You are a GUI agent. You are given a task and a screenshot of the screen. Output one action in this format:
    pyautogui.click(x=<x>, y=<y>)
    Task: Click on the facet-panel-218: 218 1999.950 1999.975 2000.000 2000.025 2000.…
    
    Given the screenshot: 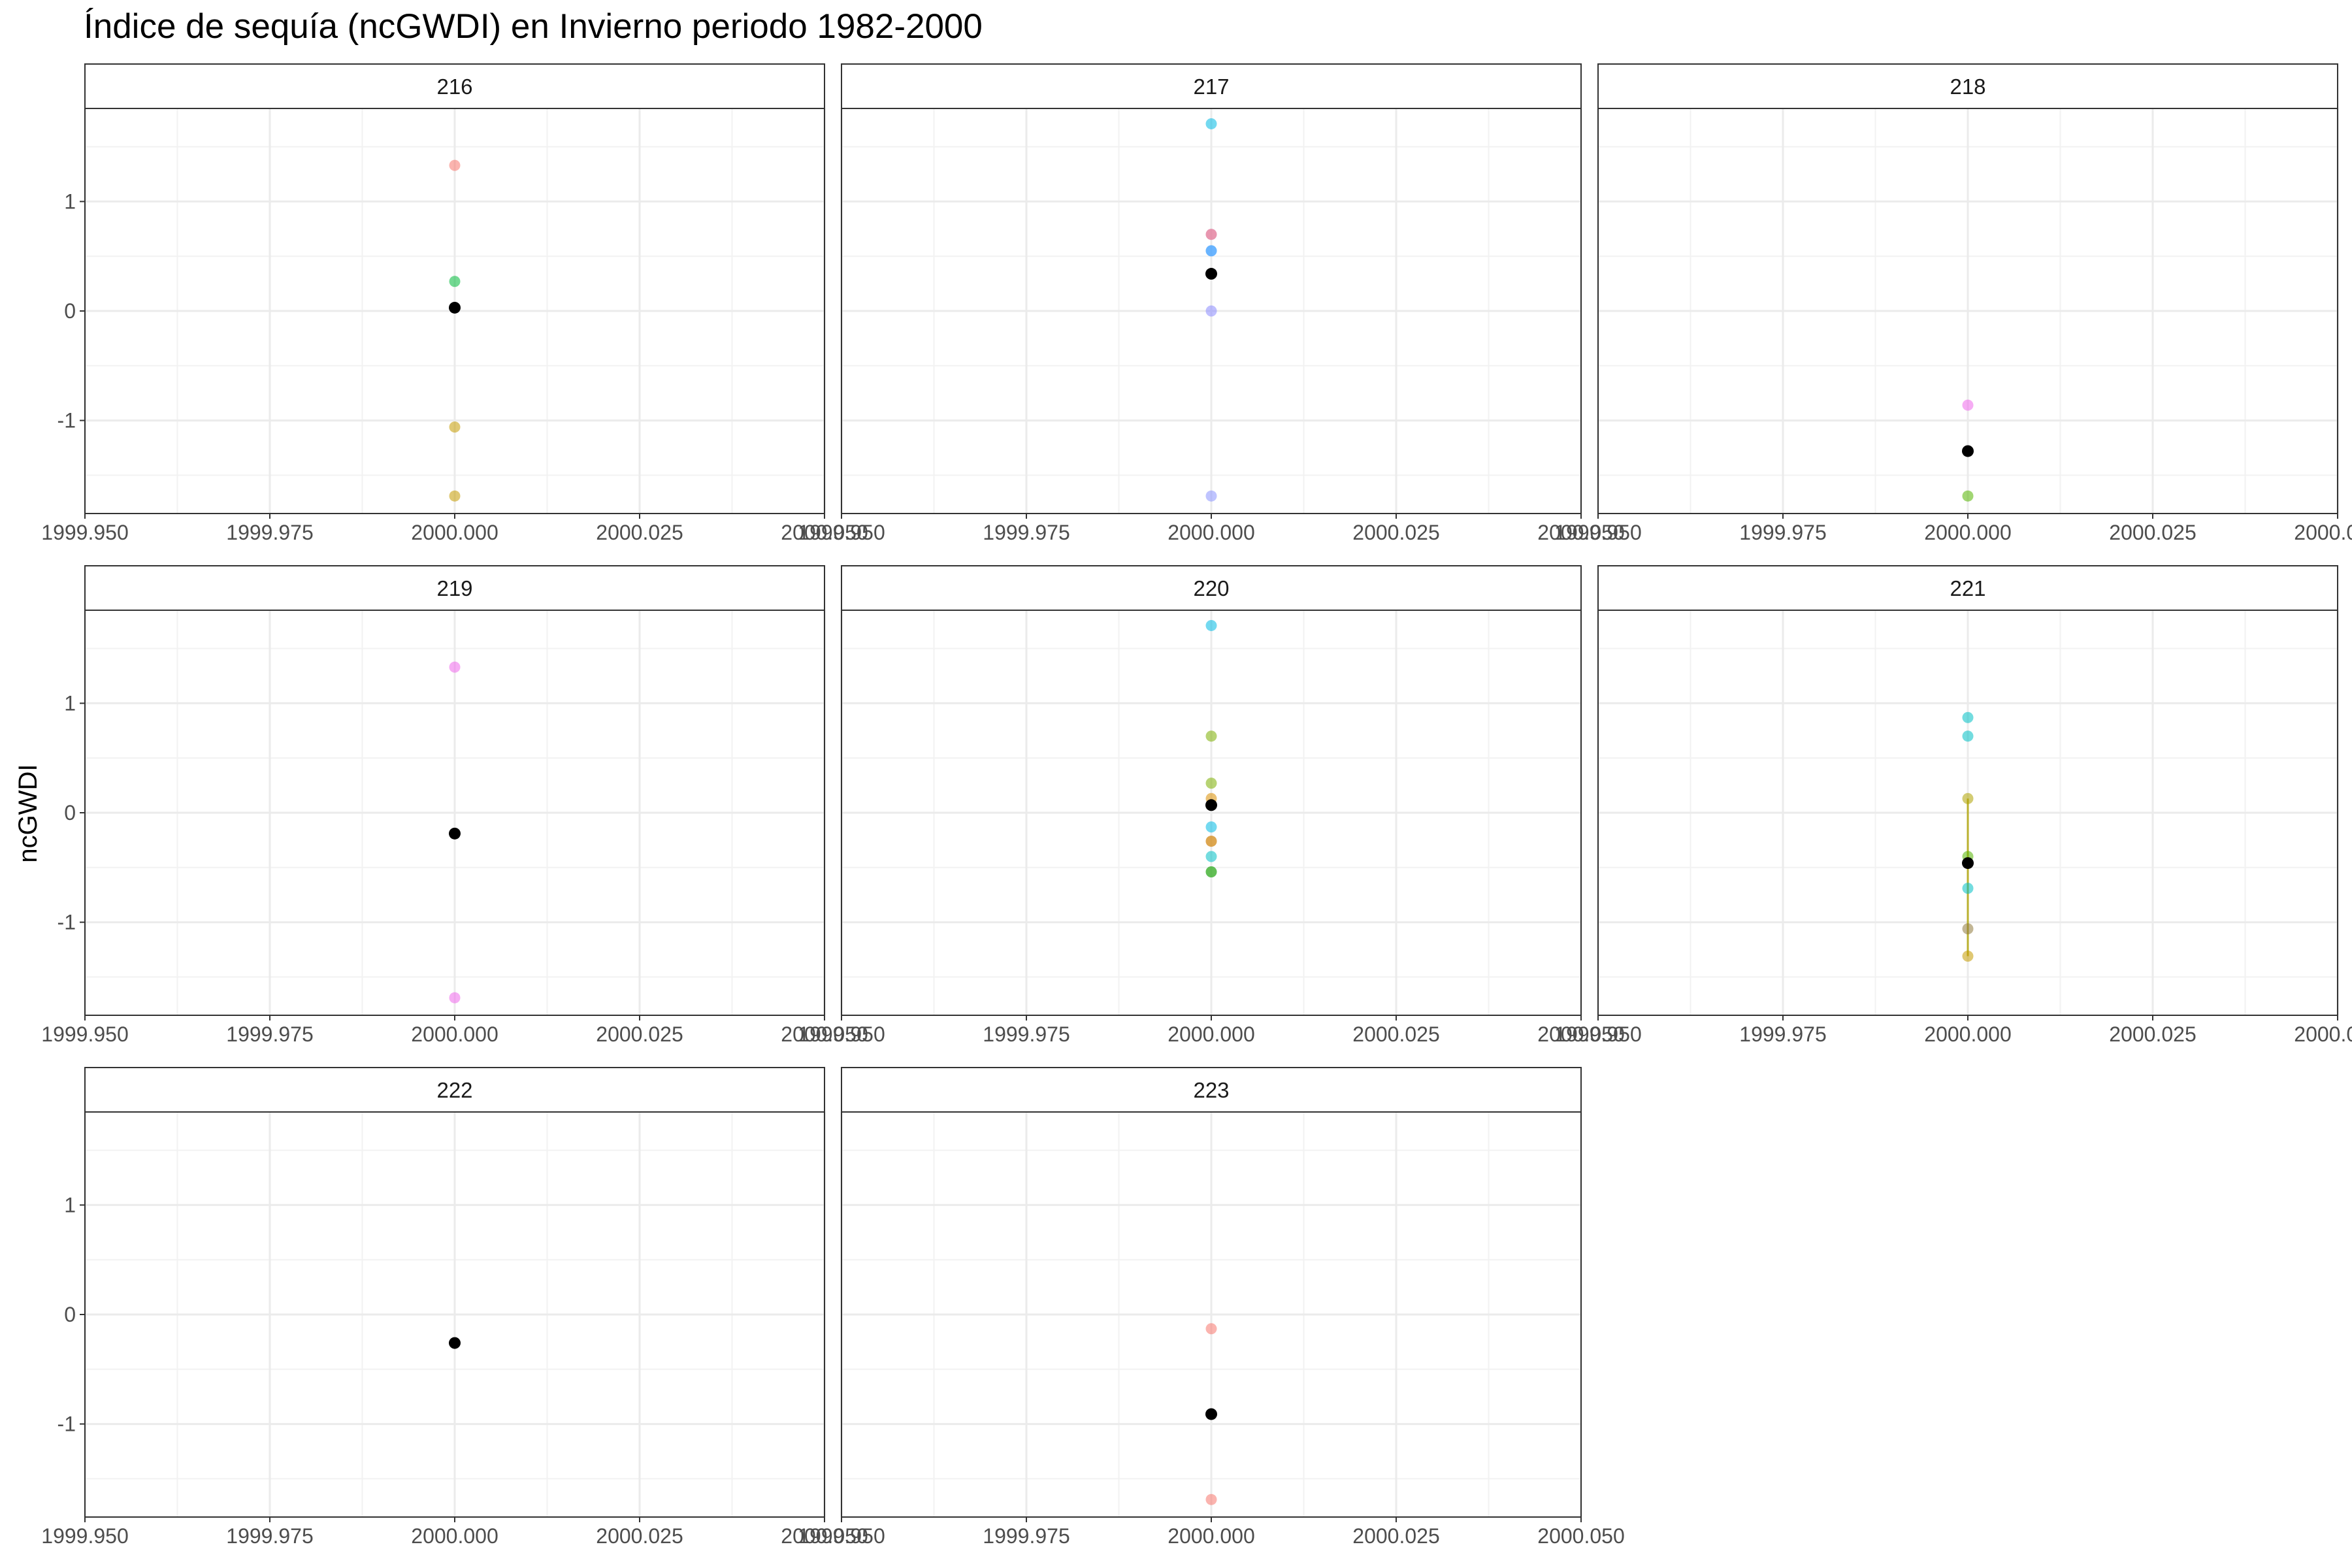 What is the action you would take?
    pyautogui.click(x=1953, y=303)
    